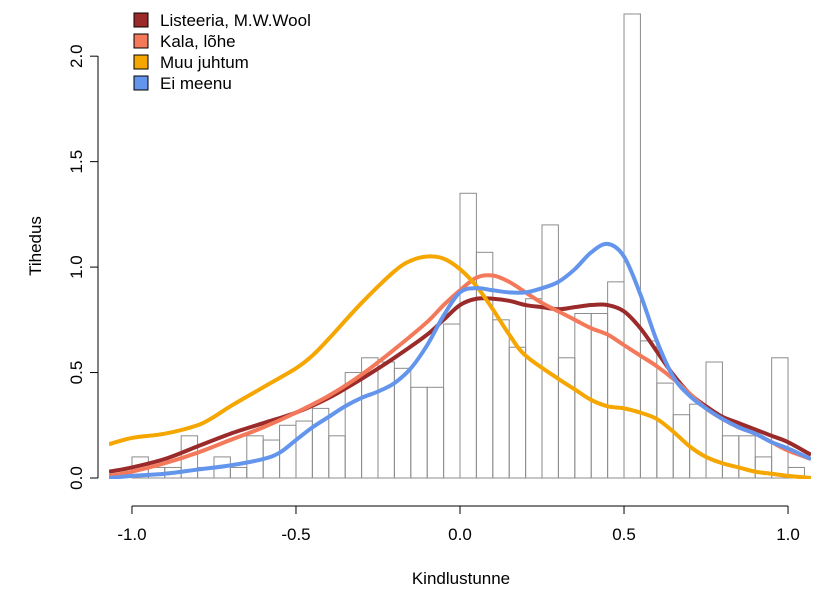 The image size is (818, 590). What do you see at coordinates (295, 534) in the screenshot?
I see `x-tick-label: -0.5` at bounding box center [295, 534].